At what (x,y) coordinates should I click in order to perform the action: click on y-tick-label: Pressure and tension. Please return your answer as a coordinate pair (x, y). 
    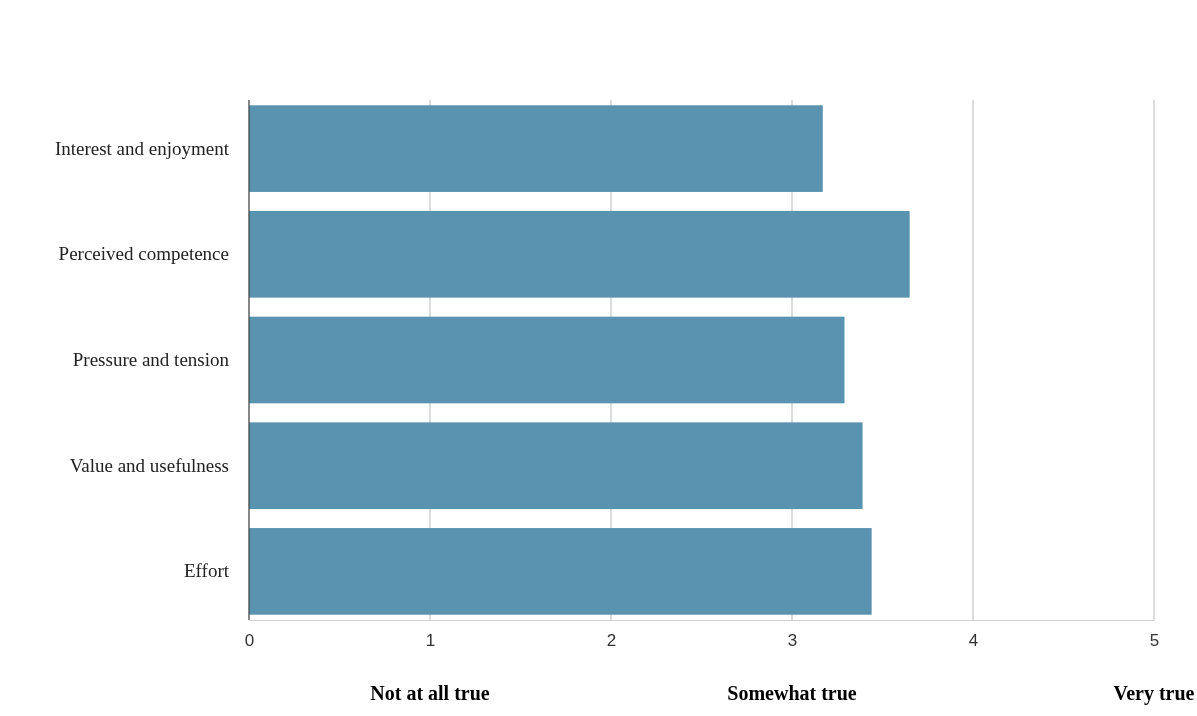
    Looking at the image, I should click on (151, 360).